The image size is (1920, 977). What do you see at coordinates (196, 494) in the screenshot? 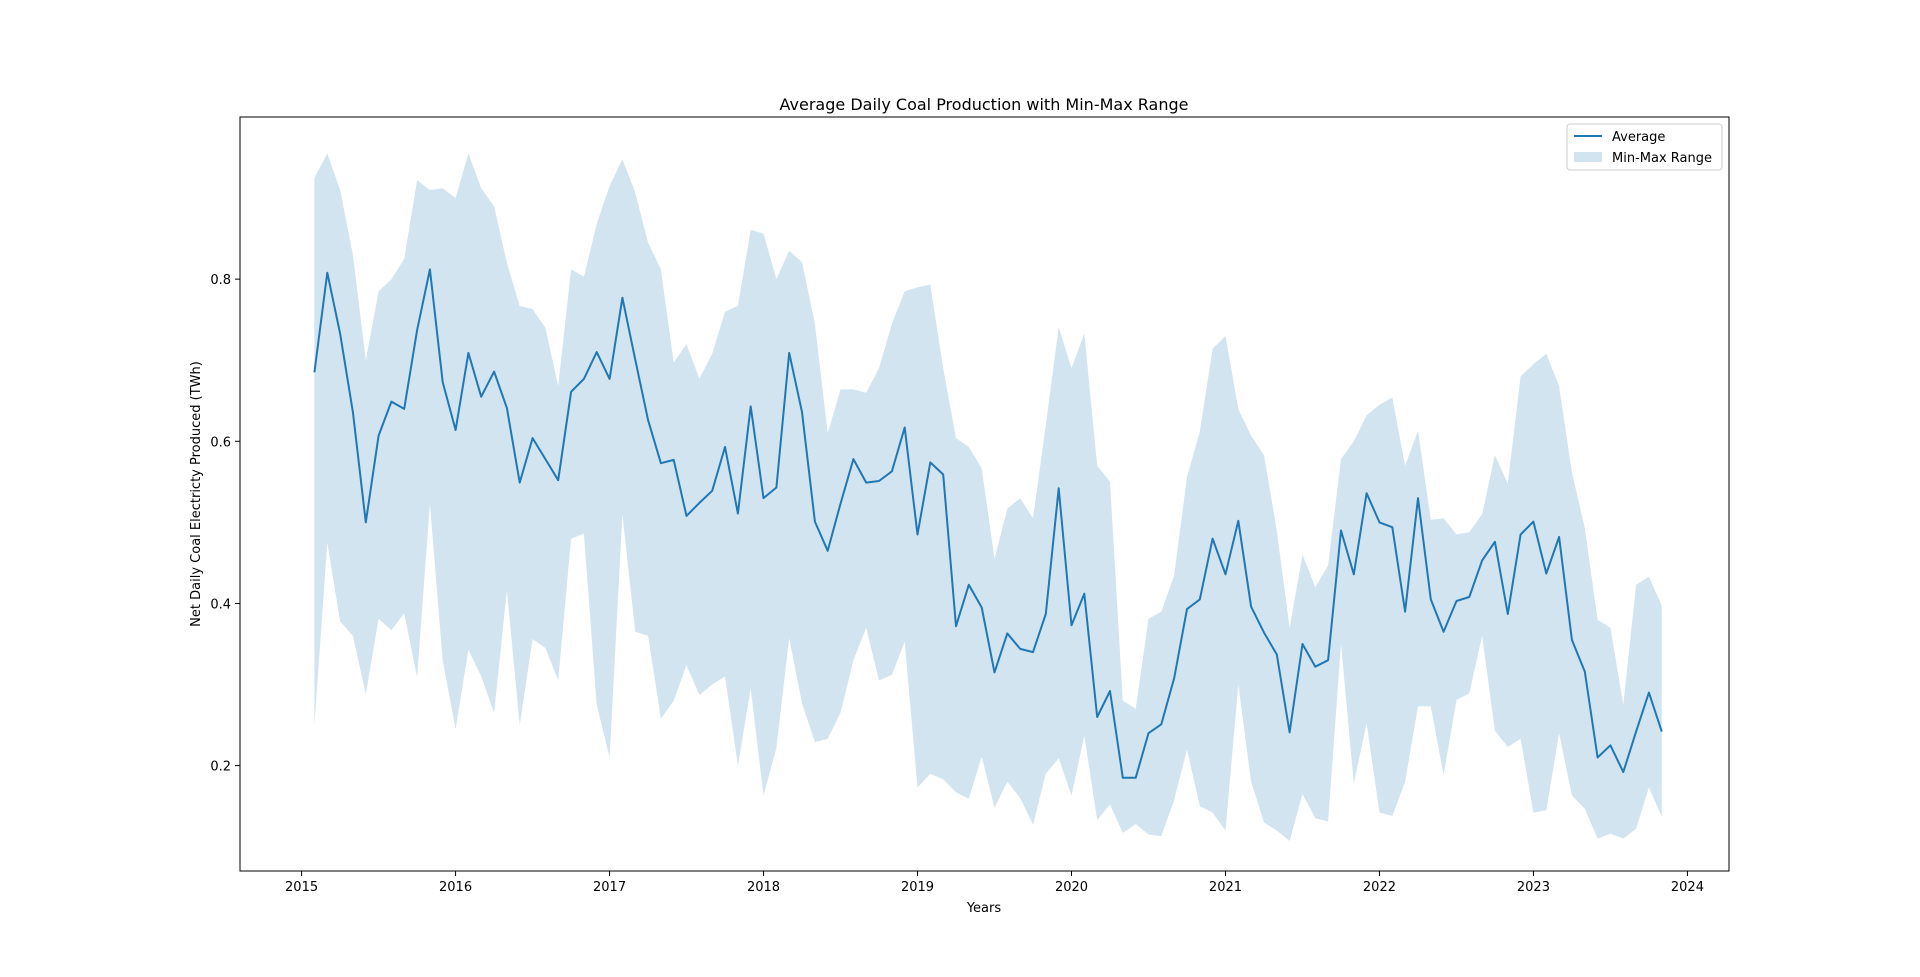
I see `y-axis-label: Net Daily Coal Electricty Produced (TWh)` at bounding box center [196, 494].